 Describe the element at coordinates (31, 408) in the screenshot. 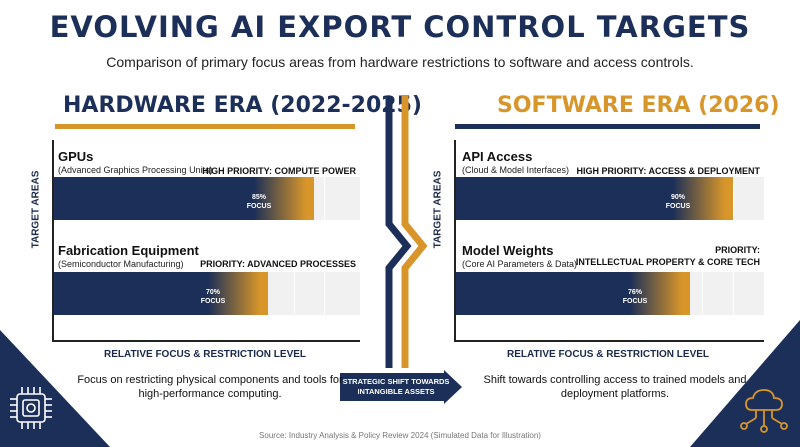

I see `chip-icon` at that location.